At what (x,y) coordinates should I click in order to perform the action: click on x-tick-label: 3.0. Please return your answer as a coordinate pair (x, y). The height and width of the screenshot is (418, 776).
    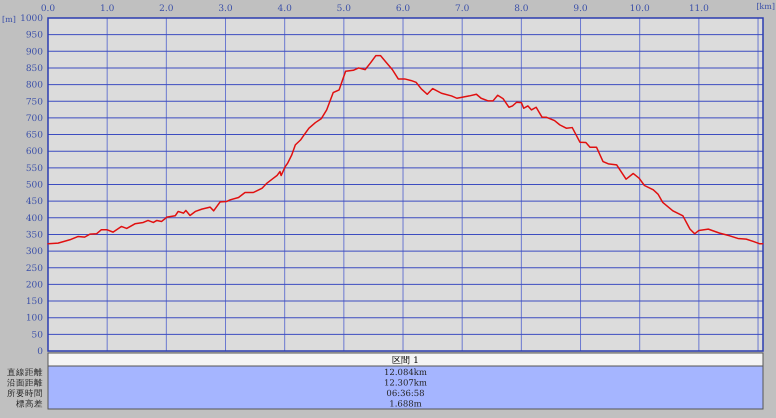
    Looking at the image, I should click on (225, 9).